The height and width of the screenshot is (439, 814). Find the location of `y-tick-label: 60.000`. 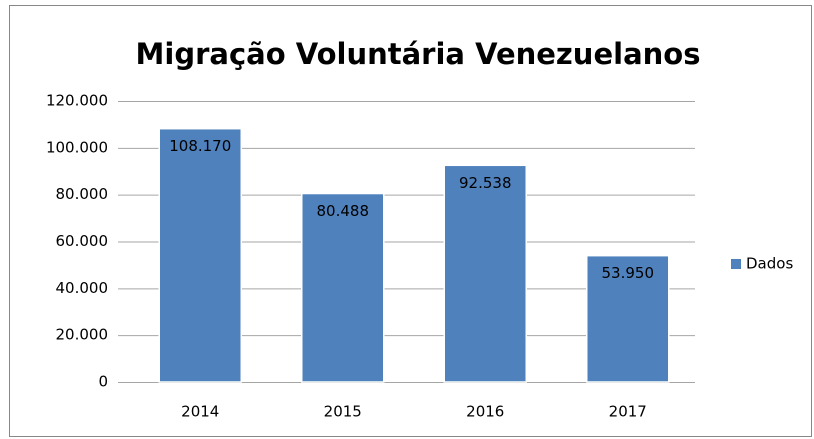

y-tick-label: 60.000 is located at coordinates (82, 241).